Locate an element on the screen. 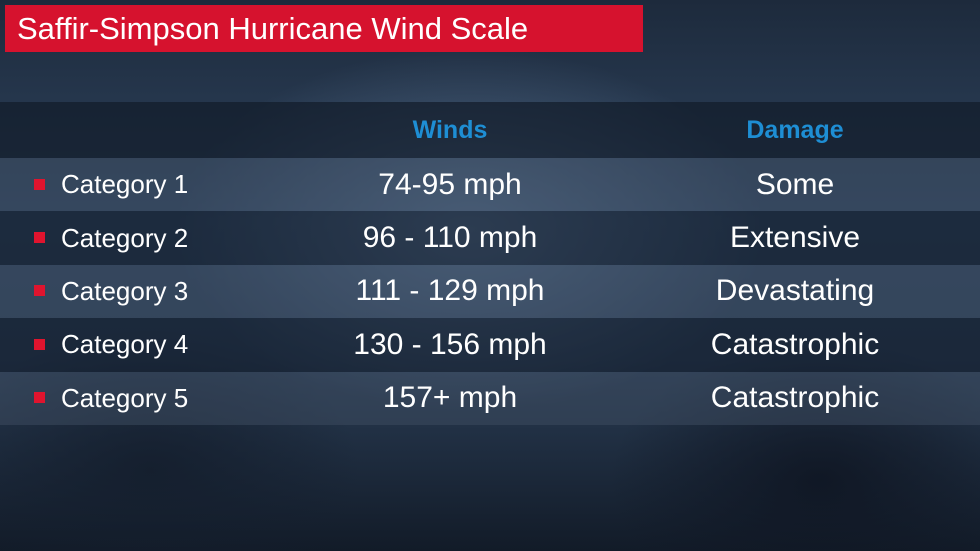 The height and width of the screenshot is (551, 980). table-row: Category 4 130 - 156 mph Catastrophic is located at coordinates (490, 345).